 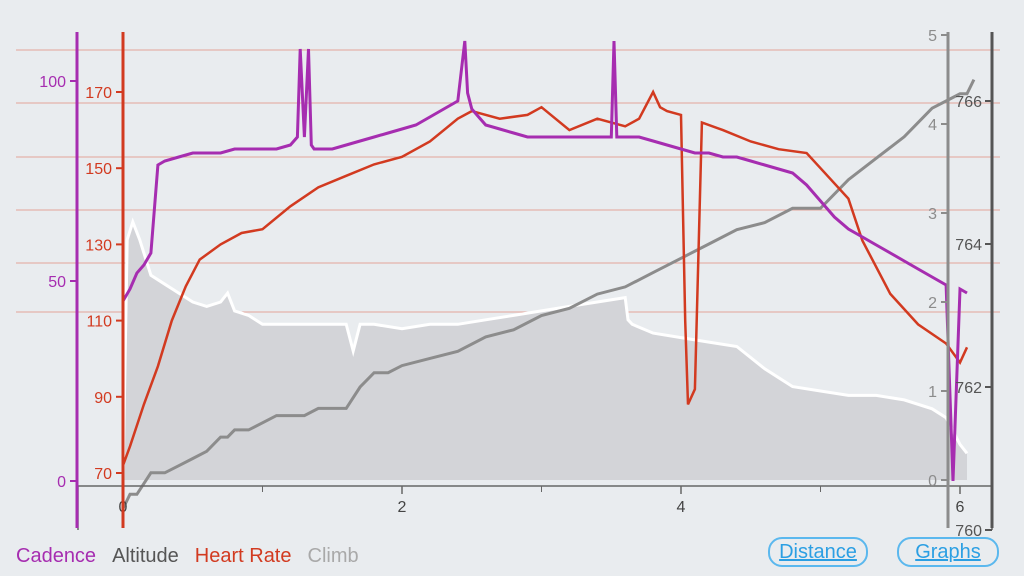 What do you see at coordinates (145, 556) in the screenshot?
I see `legend-altitude: Altitude` at bounding box center [145, 556].